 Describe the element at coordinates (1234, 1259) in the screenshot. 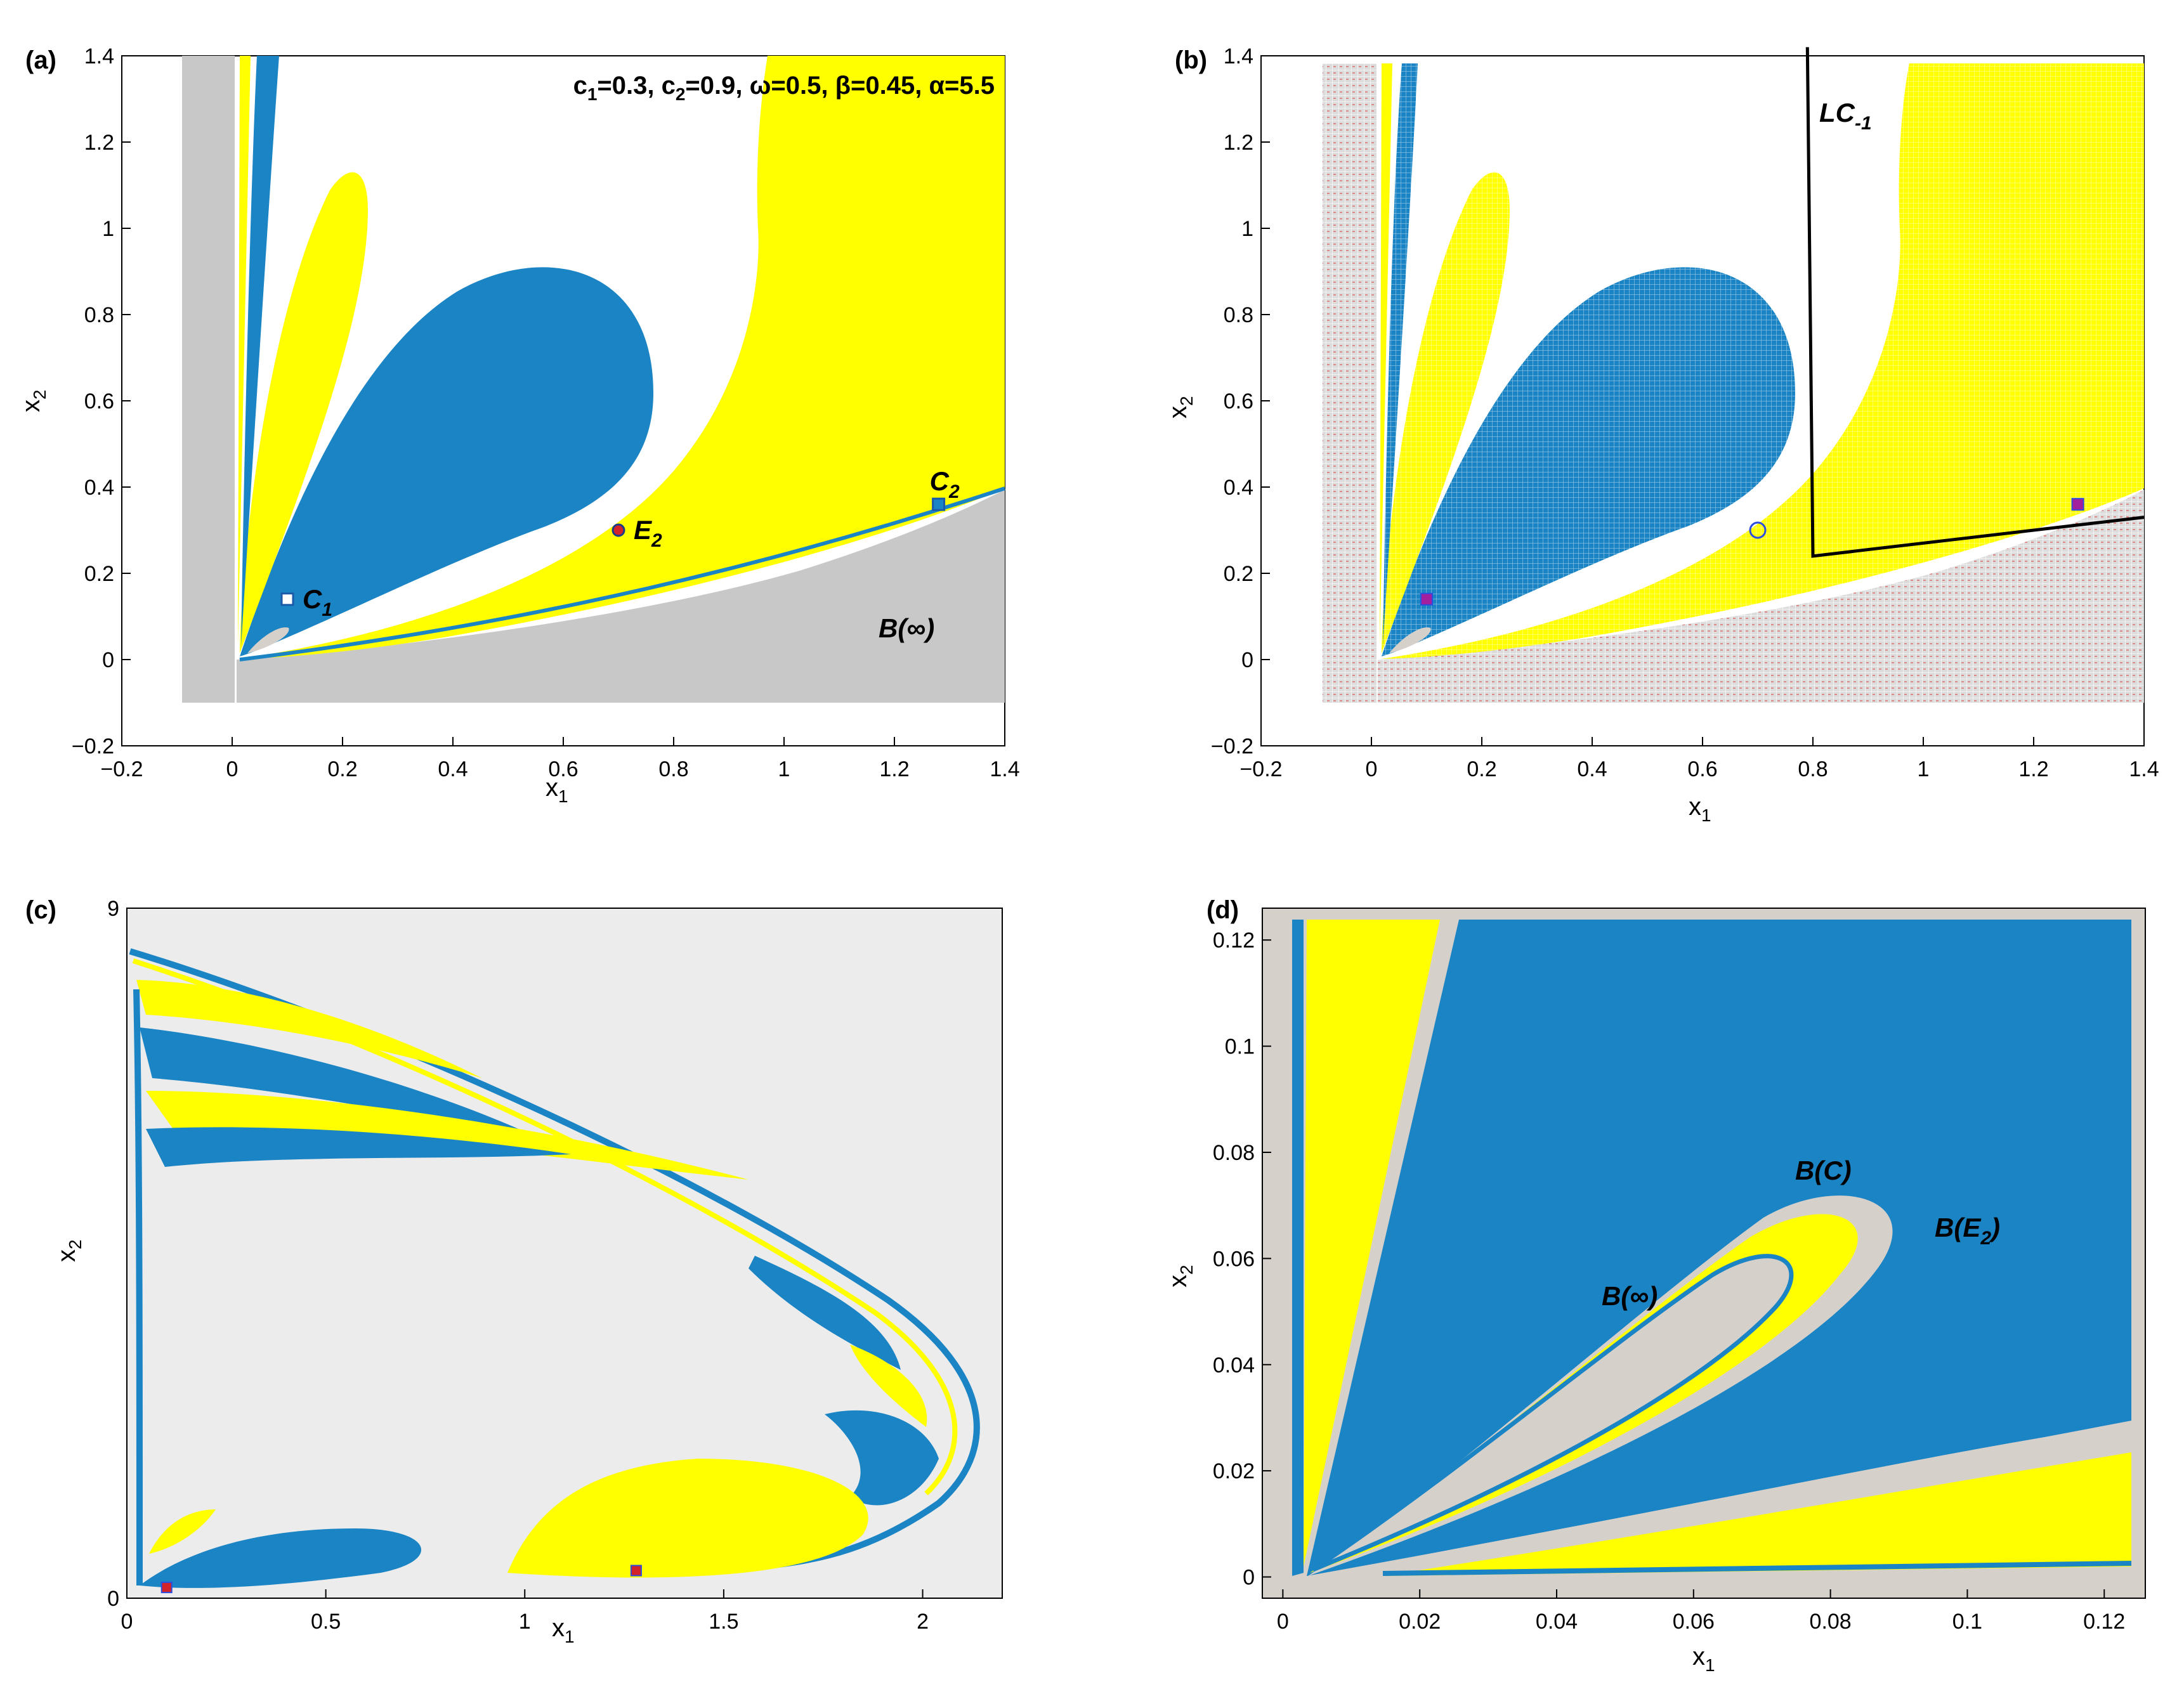

I see `y-tick-label: 0.06` at that location.